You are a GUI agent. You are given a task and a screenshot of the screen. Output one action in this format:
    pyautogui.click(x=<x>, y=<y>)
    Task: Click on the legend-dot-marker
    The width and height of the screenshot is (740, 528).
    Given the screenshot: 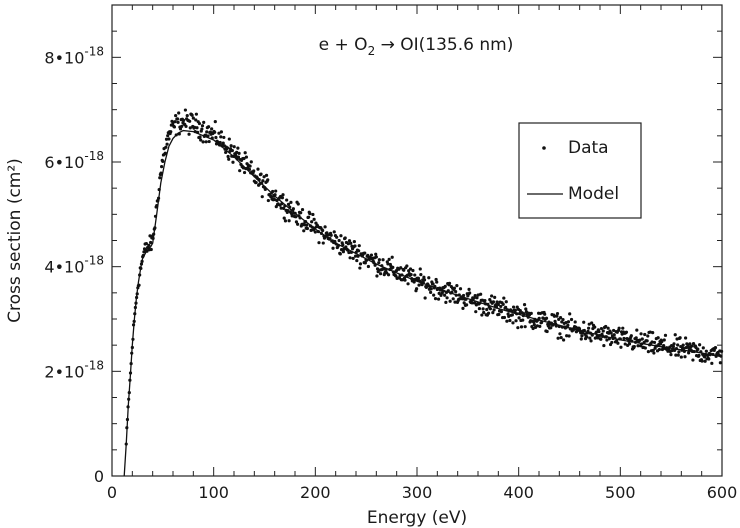 What is the action you would take?
    pyautogui.click(x=544, y=148)
    